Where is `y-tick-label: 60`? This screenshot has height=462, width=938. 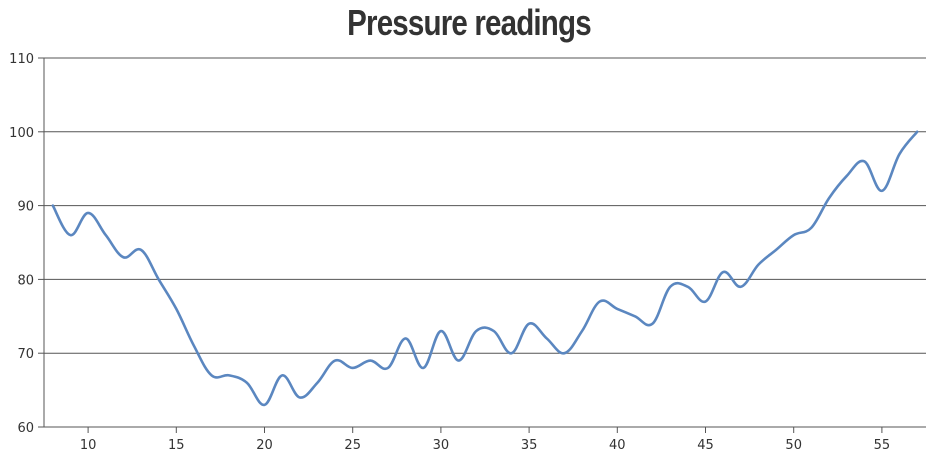
y-tick-label: 60 is located at coordinates (25, 428).